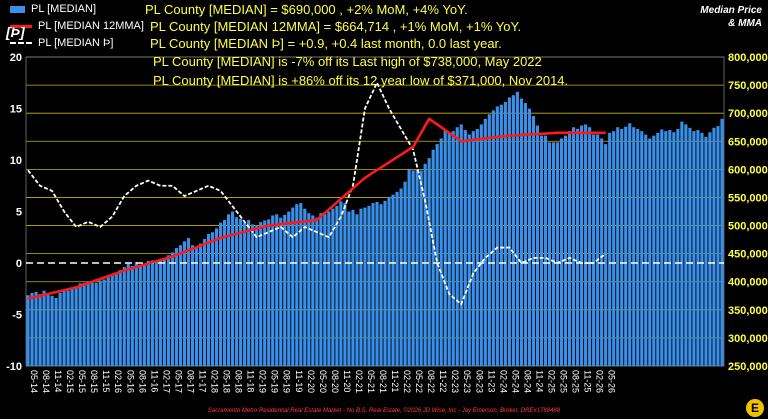  Describe the element at coordinates (748, 311) in the screenshot. I see `right-tick-label: 350,000` at that location.